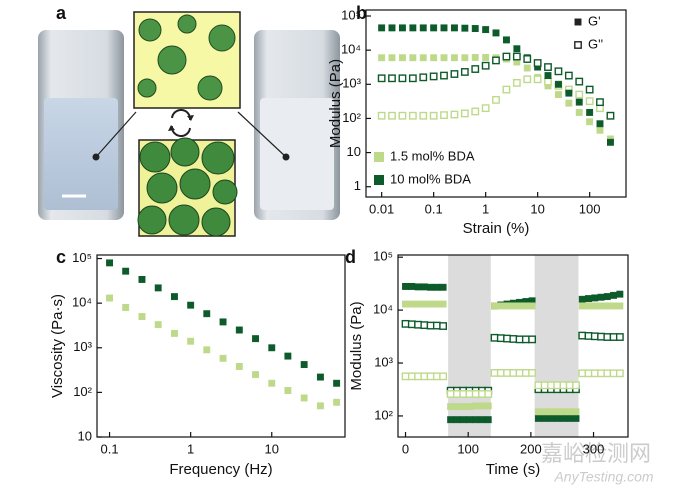  What do you see at coordinates (496, 103) in the screenshot?
I see `plot-frame` at bounding box center [496, 103].